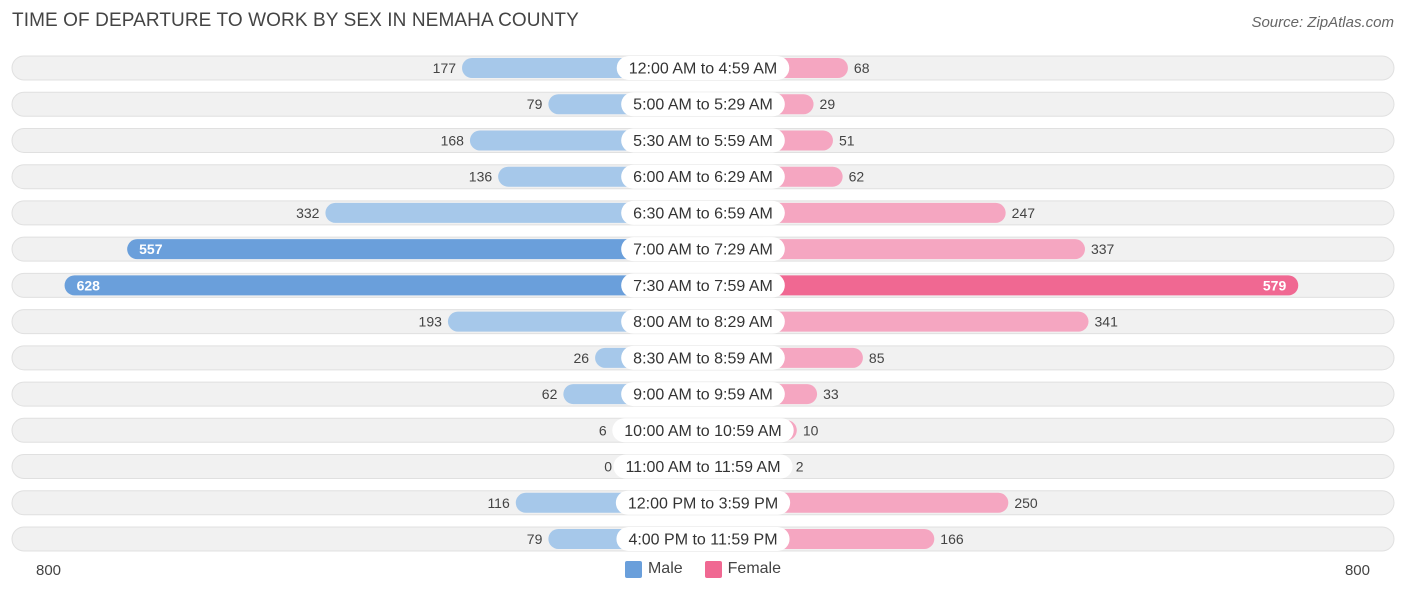 The width and height of the screenshot is (1406, 595). I want to click on value-label-female: 10, so click(811, 430).